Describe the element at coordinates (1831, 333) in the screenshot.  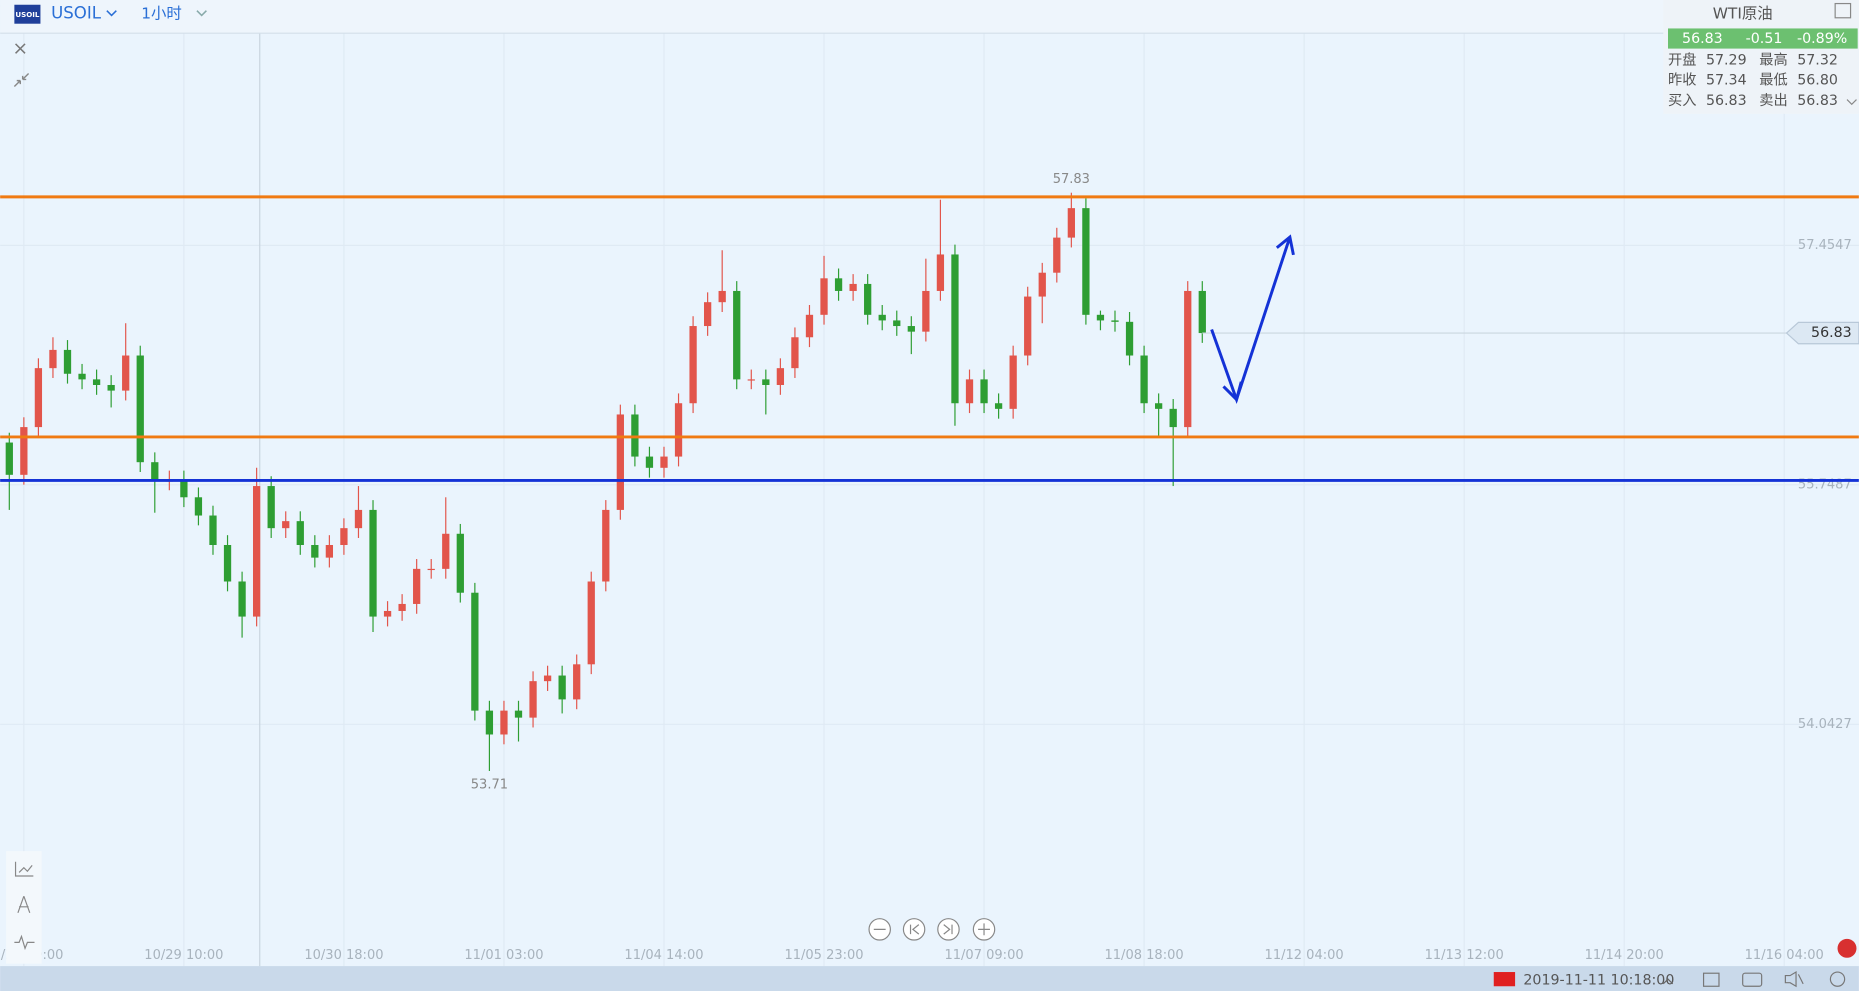
I see `last-price-label: 56.83` at that location.